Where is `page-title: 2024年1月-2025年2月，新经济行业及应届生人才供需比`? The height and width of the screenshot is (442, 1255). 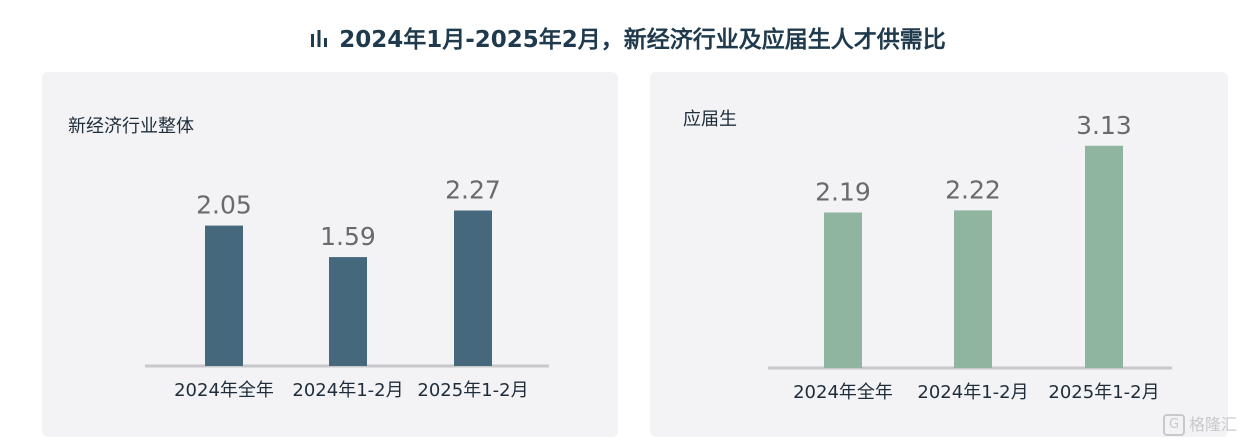
page-title: 2024年1月-2025年2月，新经济行业及应届生人才供需比 is located at coordinates (627, 37).